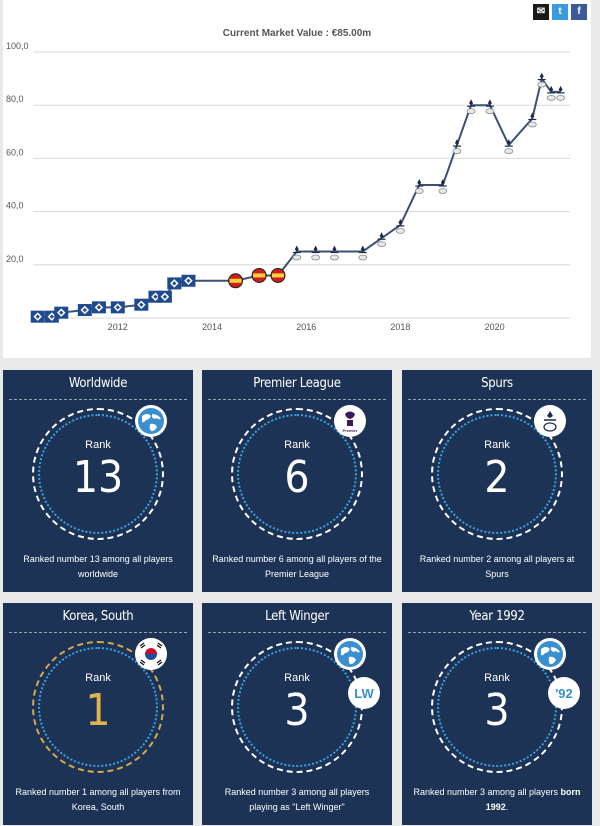  Describe the element at coordinates (15, 206) in the screenshot. I see `y-tick-label: 40,0` at that location.